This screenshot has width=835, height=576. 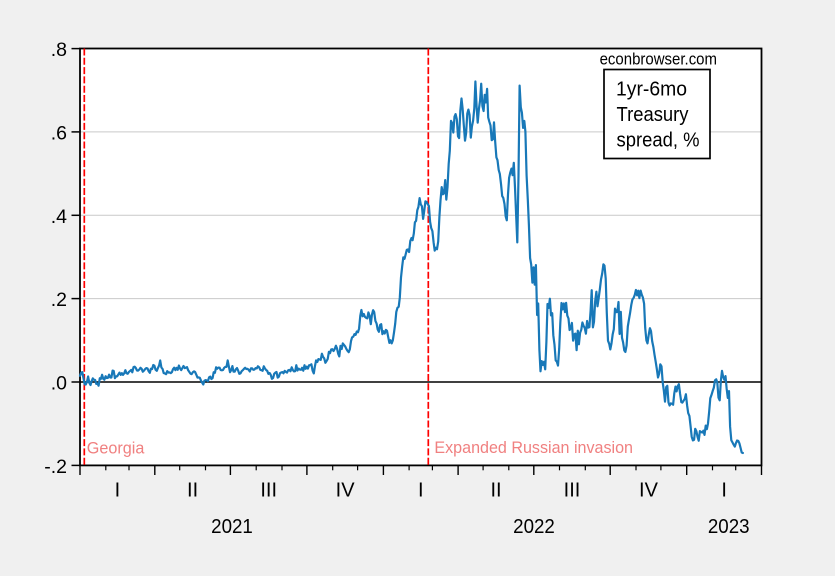 I want to click on svg-text: econbrowser.com, so click(x=658, y=60).